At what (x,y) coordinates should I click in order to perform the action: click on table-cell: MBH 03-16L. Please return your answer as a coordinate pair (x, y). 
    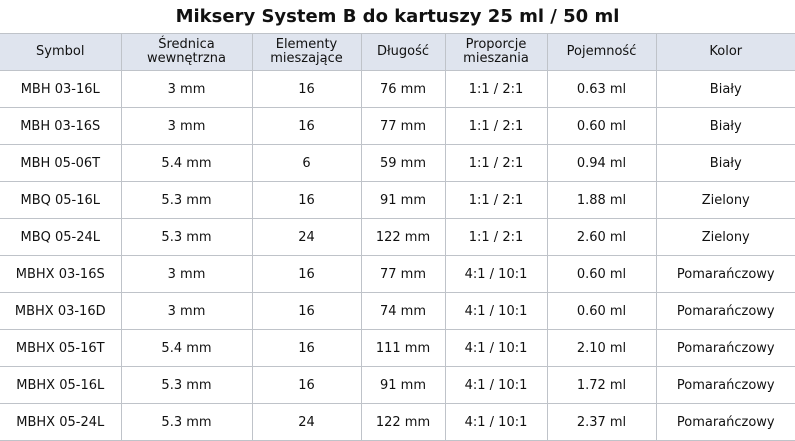
    Looking at the image, I should click on (61, 89).